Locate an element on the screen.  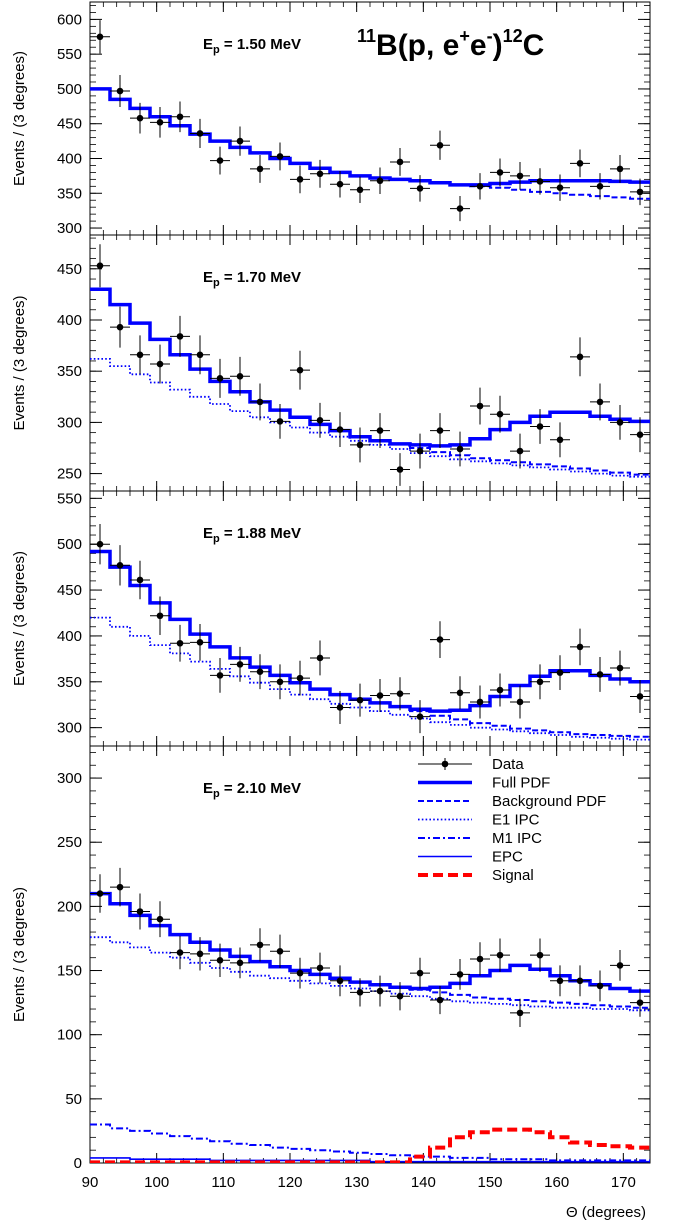
x-tick-label: 140 is located at coordinates (423, 1182).